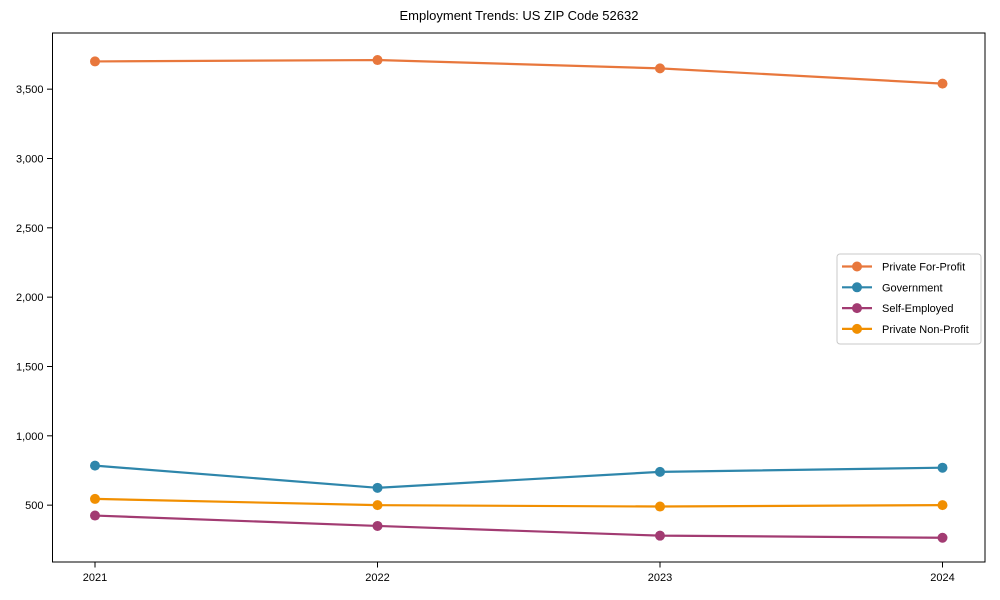 The image size is (1000, 600). What do you see at coordinates (925, 330) in the screenshot?
I see `legend-label: Private Non-Profit` at bounding box center [925, 330].